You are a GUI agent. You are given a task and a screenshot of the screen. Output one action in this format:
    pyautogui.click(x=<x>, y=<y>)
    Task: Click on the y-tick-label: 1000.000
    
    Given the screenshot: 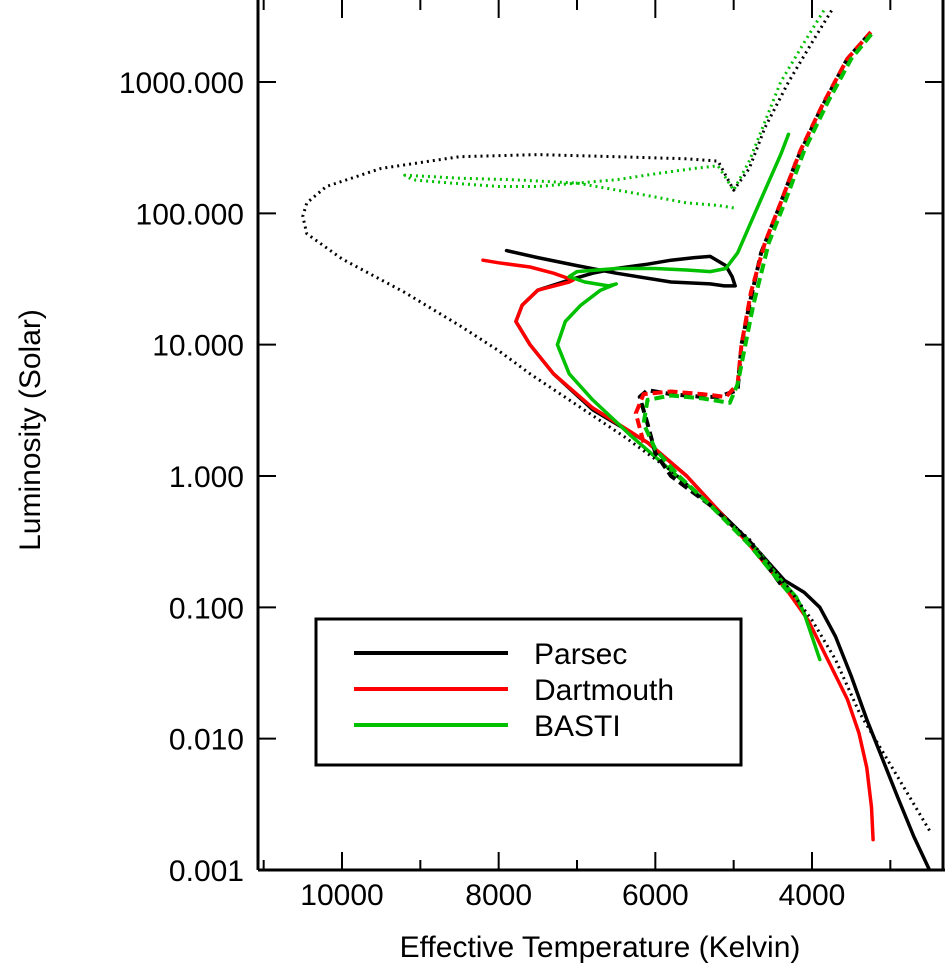 What is the action you would take?
    pyautogui.click(x=181, y=83)
    